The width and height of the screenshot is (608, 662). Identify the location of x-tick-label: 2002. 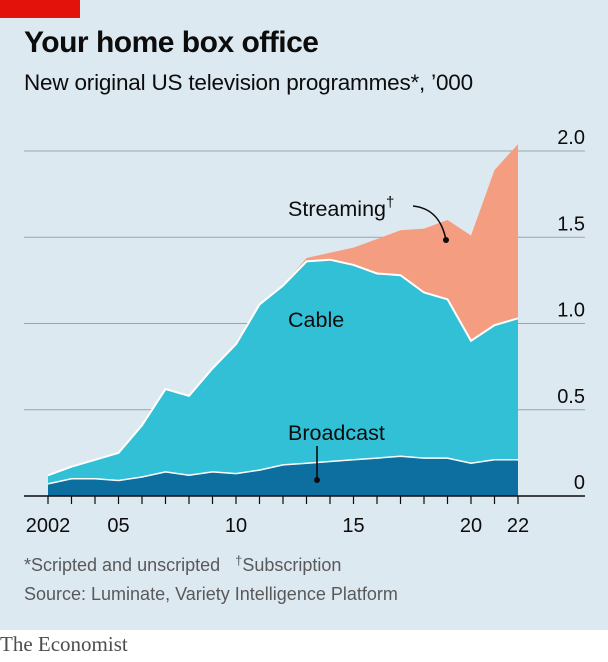
(48, 526).